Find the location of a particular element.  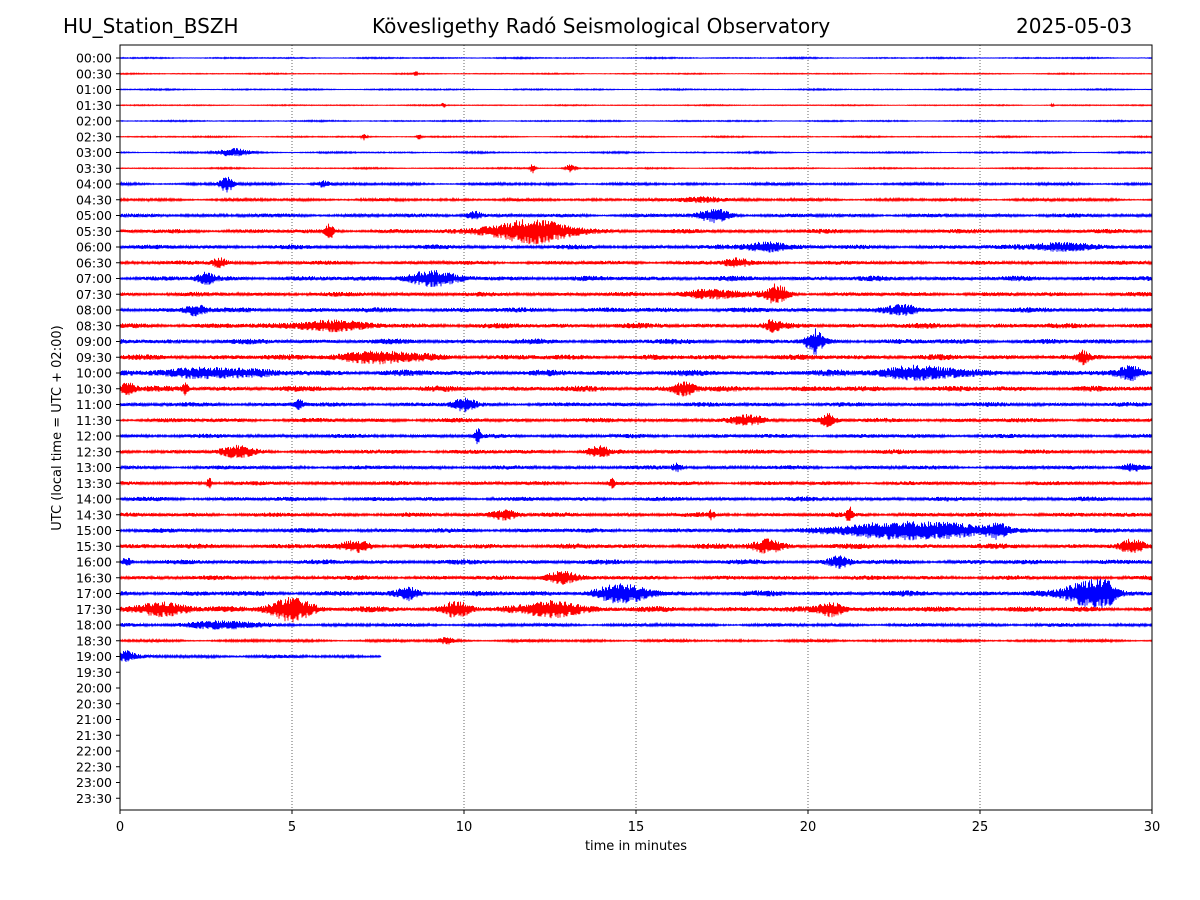

x-tick-label: 30 is located at coordinates (1152, 827).